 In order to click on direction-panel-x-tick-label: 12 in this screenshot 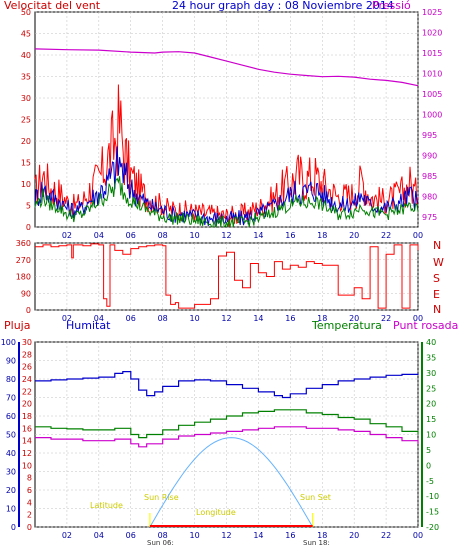, I will do `click(226, 318)`.